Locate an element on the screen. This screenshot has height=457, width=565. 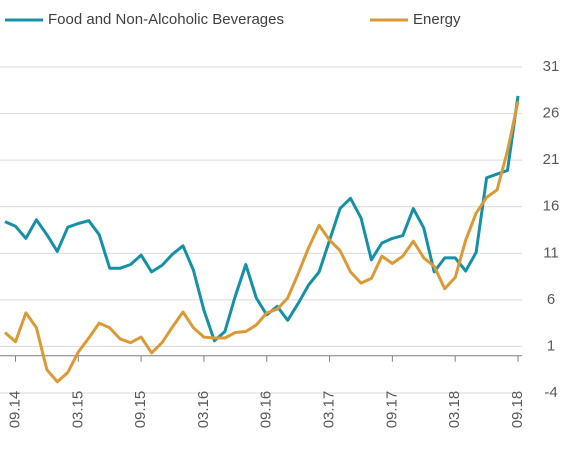
x-tick-label: 03.18 is located at coordinates (454, 410).